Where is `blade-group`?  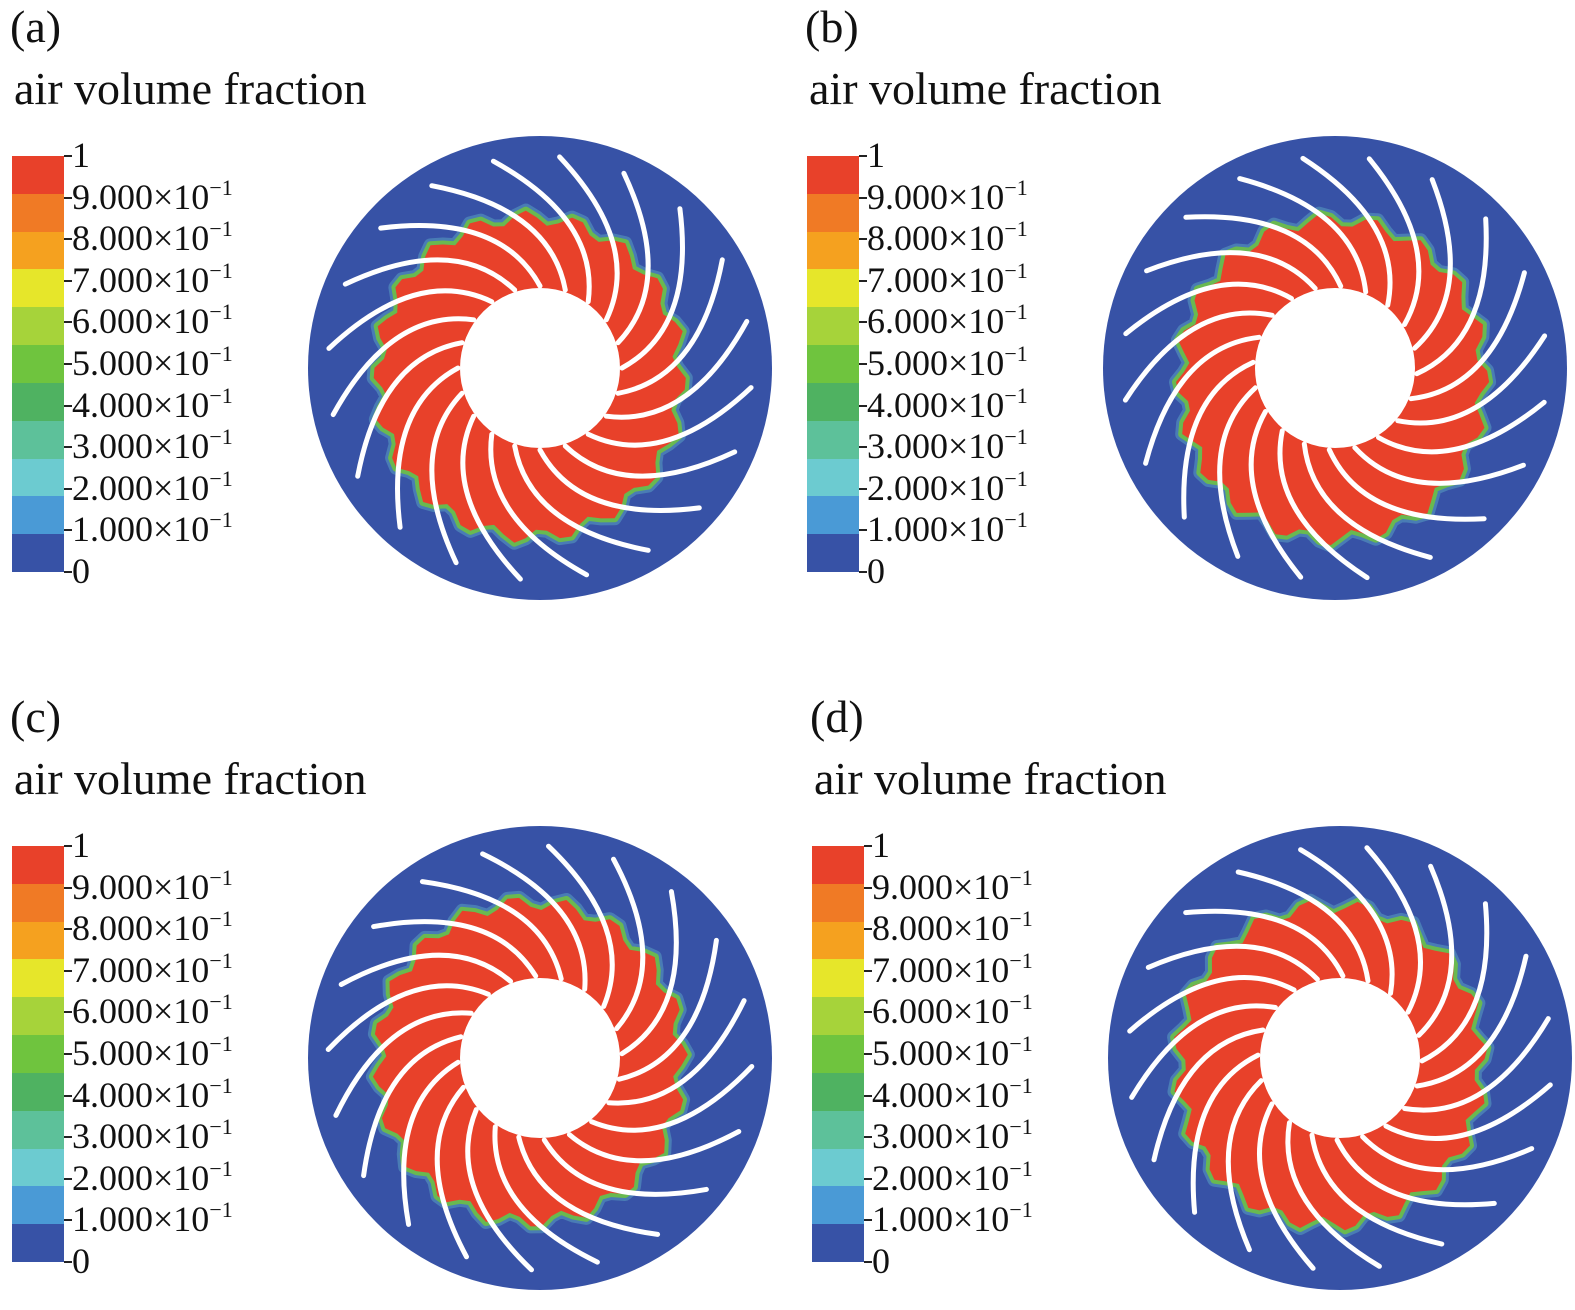 blade-group is located at coordinates (1340, 1058).